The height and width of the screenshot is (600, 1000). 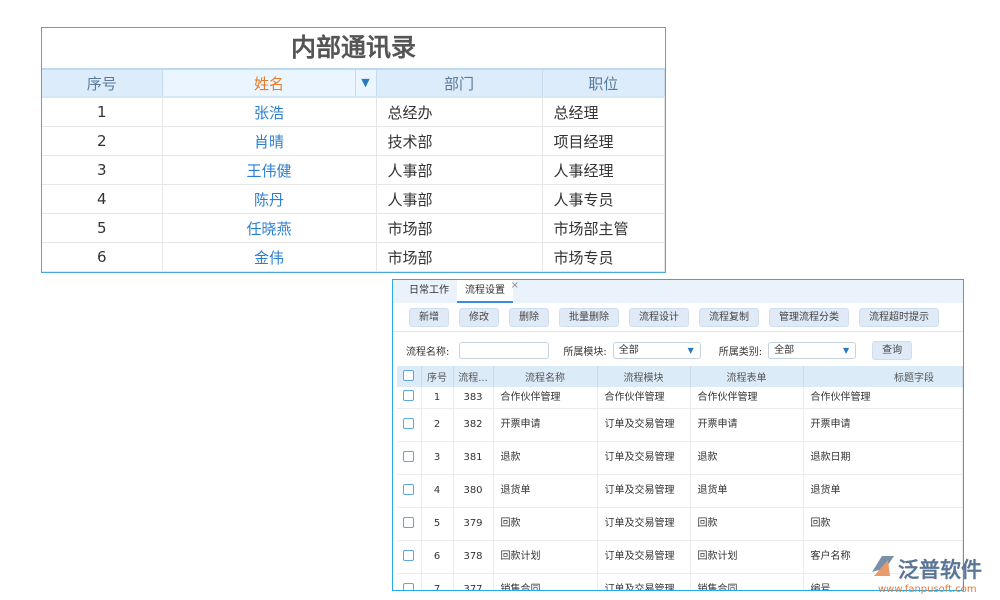 I want to click on directory-title: 内部通讯录, so click(x=353, y=49).